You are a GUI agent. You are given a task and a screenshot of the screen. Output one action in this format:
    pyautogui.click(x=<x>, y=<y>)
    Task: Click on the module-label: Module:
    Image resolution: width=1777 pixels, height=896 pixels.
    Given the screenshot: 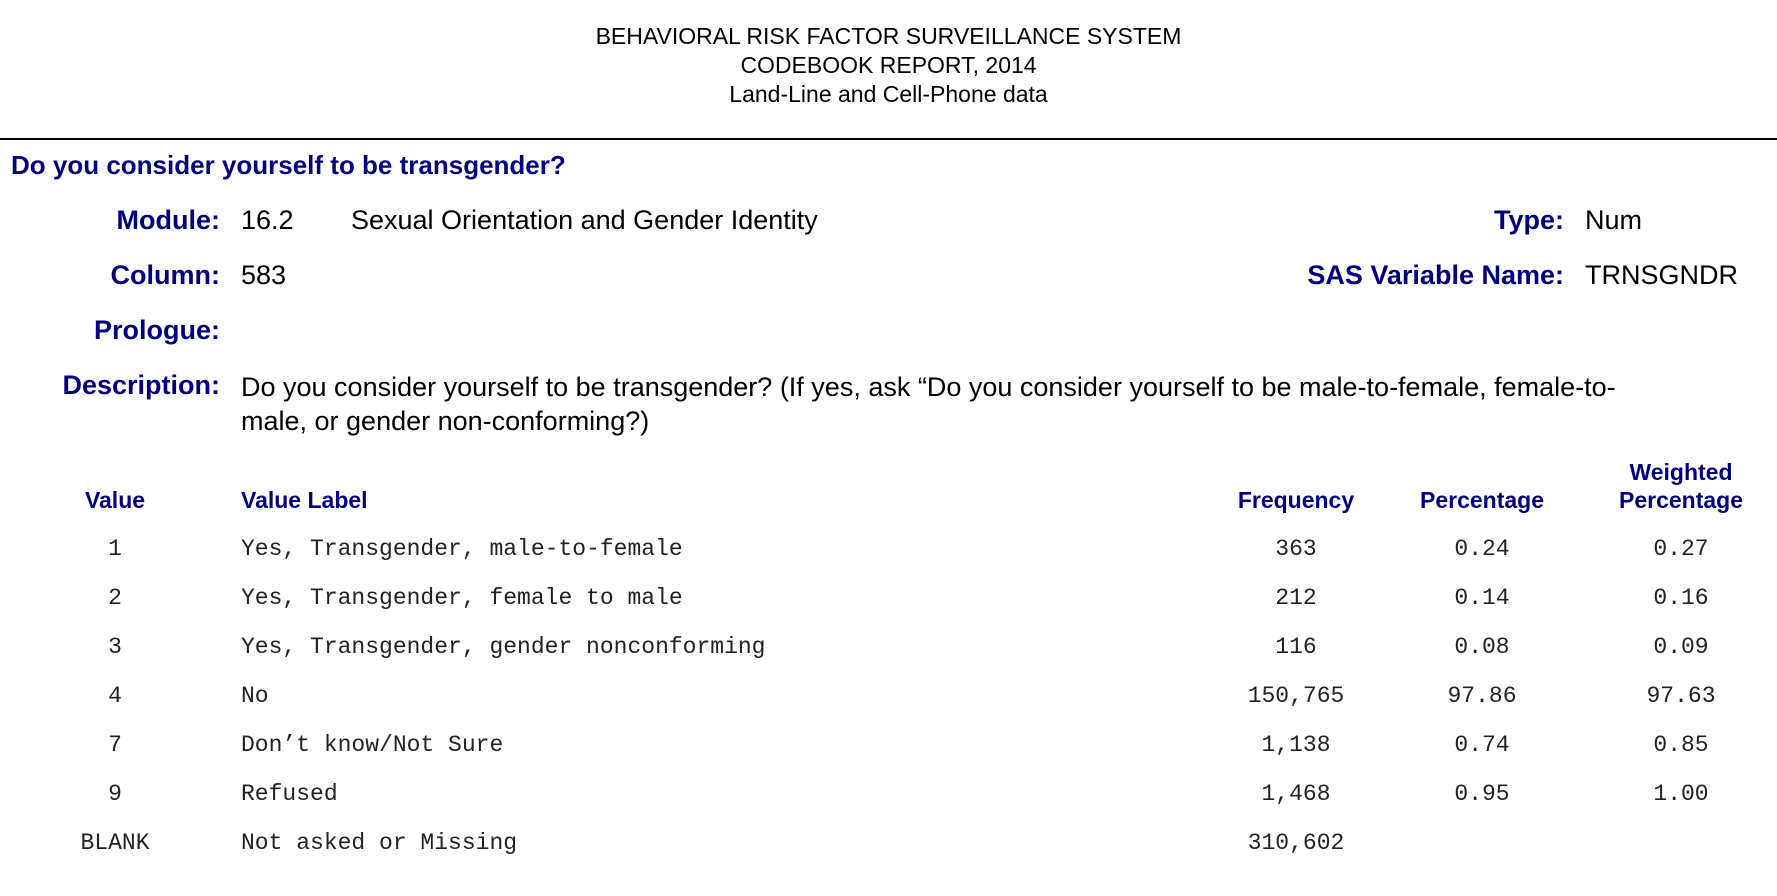 What is the action you would take?
    pyautogui.click(x=168, y=220)
    